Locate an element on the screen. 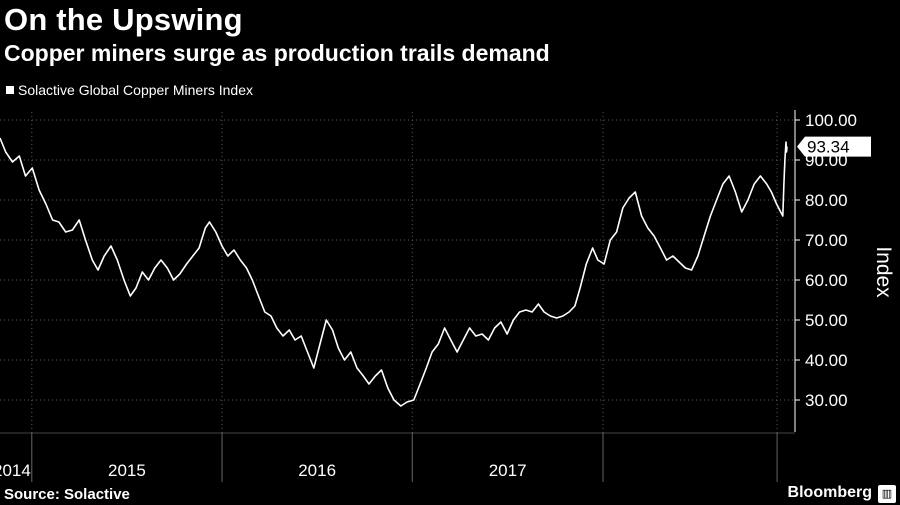  brand-logo: Bloomberg is located at coordinates (829, 492).